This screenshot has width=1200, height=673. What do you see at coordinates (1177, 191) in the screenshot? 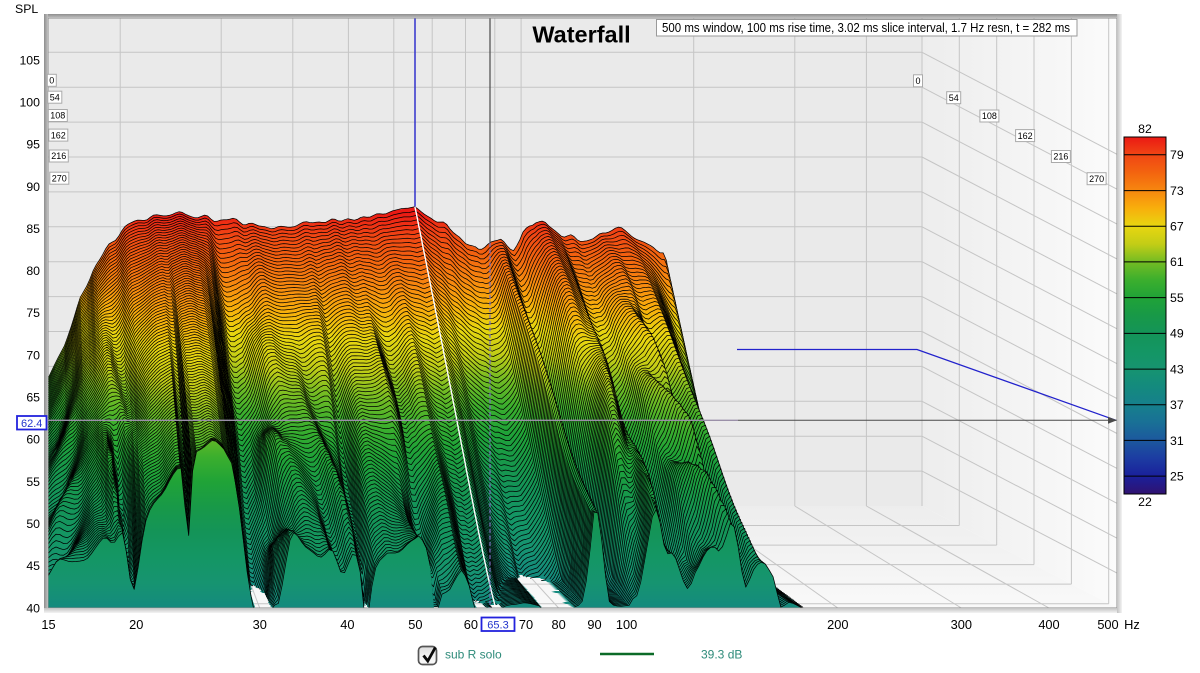
I see `svg-text: 73` at bounding box center [1177, 191].